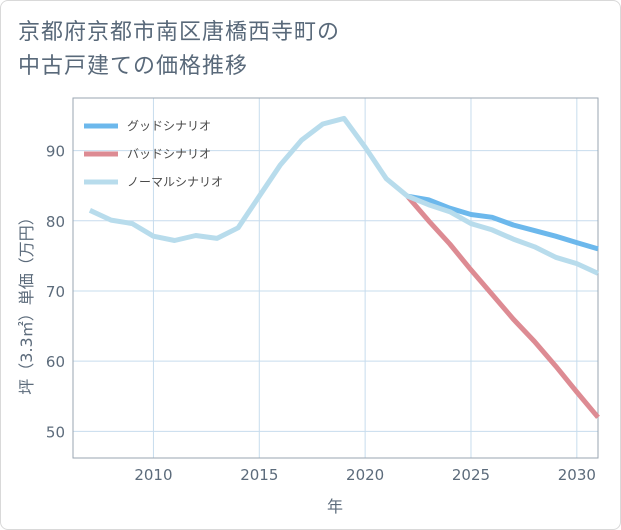  Describe the element at coordinates (169, 154) in the screenshot. I see `legend-label-1: バッドシナリオ` at that location.